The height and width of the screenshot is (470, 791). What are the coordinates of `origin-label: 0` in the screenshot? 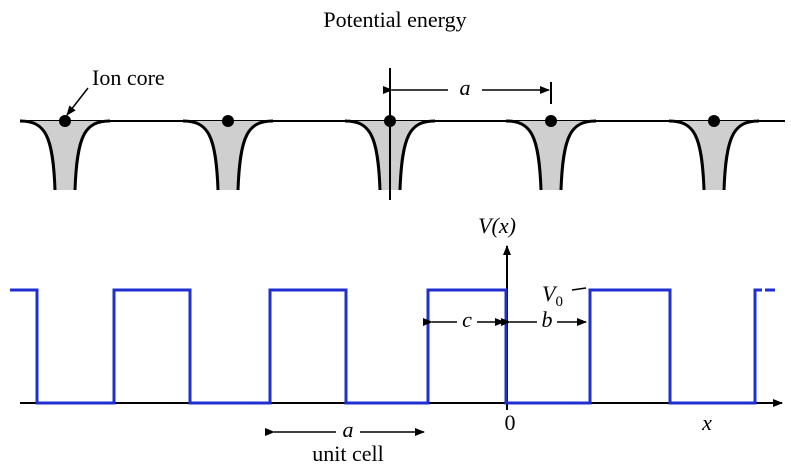 It's located at (510, 422).